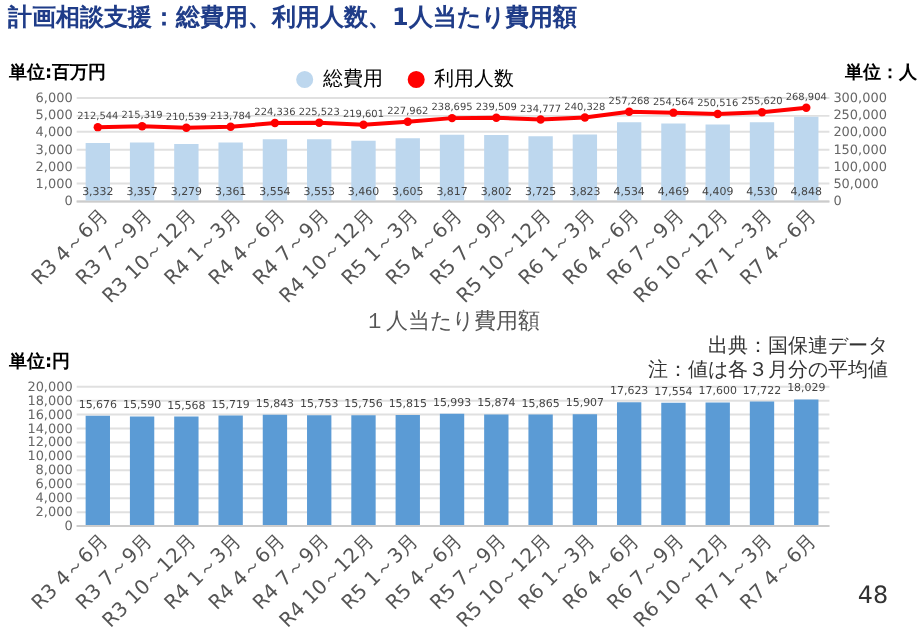 This screenshot has height=640, width=924. I want to click on legend-label: 総費用, so click(351, 79).